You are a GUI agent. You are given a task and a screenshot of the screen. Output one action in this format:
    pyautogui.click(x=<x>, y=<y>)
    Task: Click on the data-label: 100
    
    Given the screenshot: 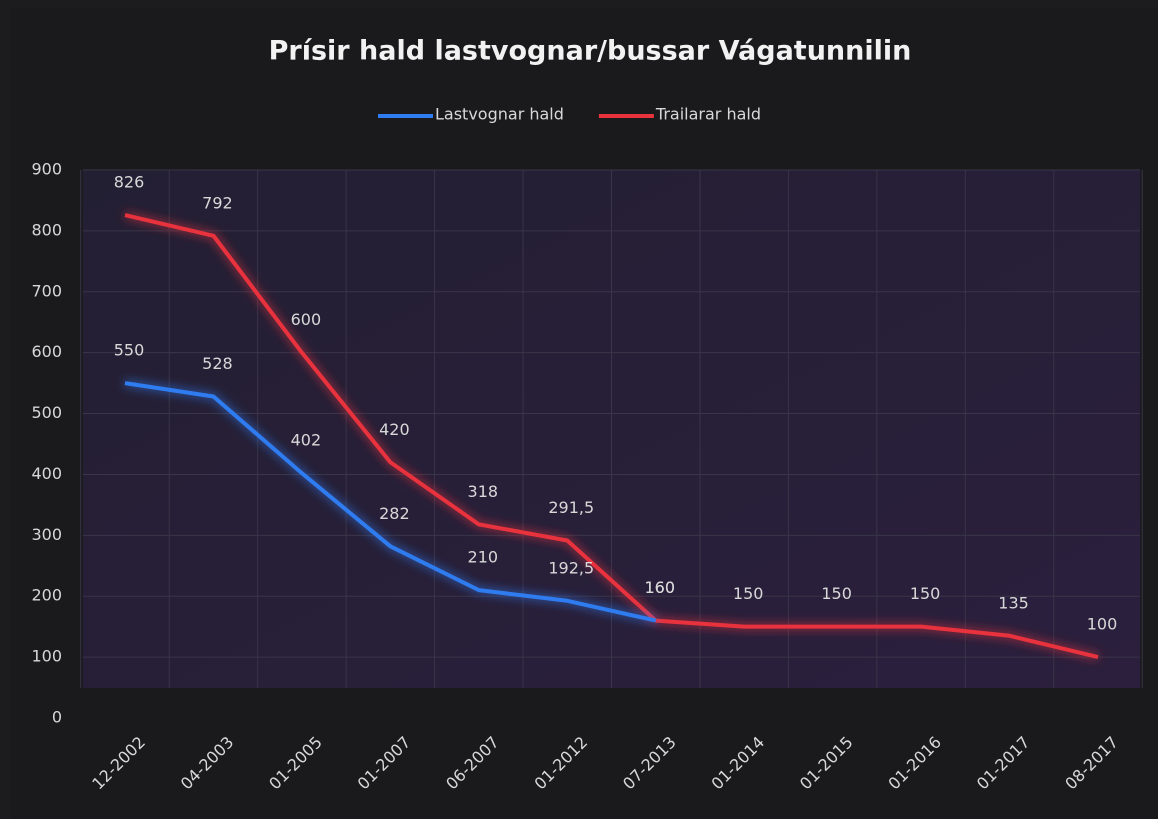 What is the action you would take?
    pyautogui.click(x=1102, y=624)
    